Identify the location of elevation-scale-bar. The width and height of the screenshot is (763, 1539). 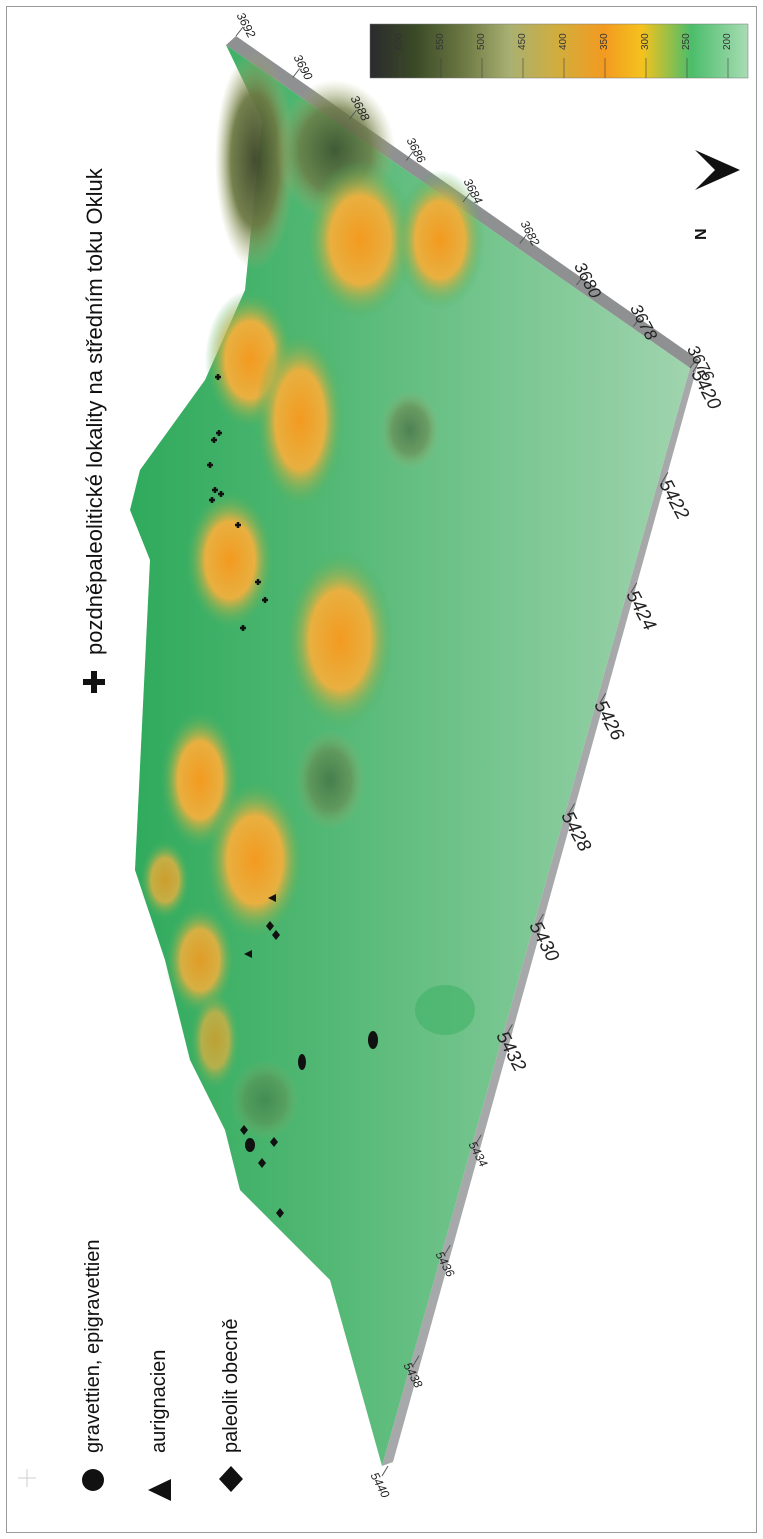
(559, 51).